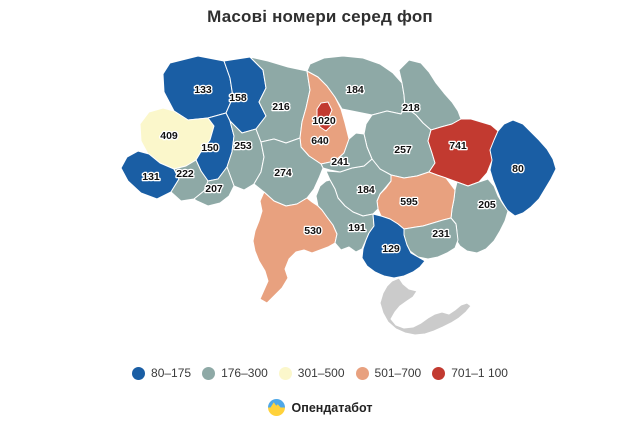 The width and height of the screenshot is (640, 427). Describe the element at coordinates (398, 373) in the screenshot. I see `legend-label: 501–700` at that location.